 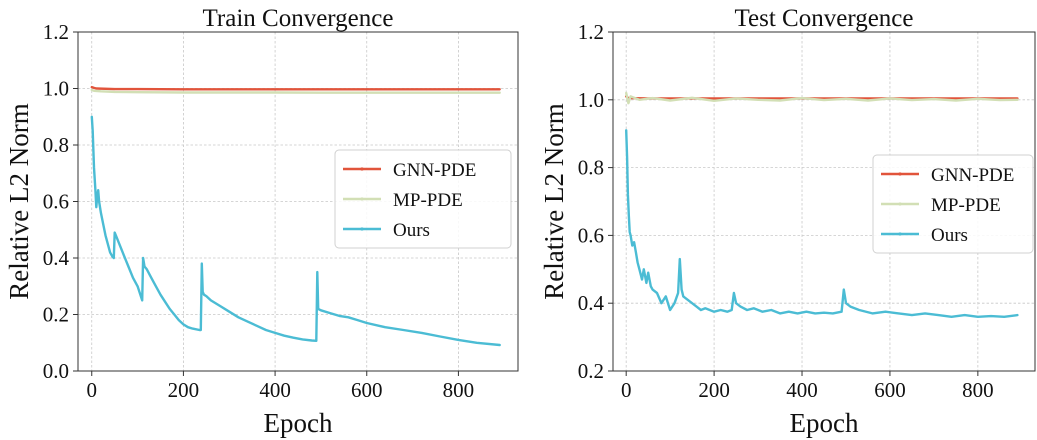 I want to click on chart-title: Test Convergence, so click(x=824, y=18).